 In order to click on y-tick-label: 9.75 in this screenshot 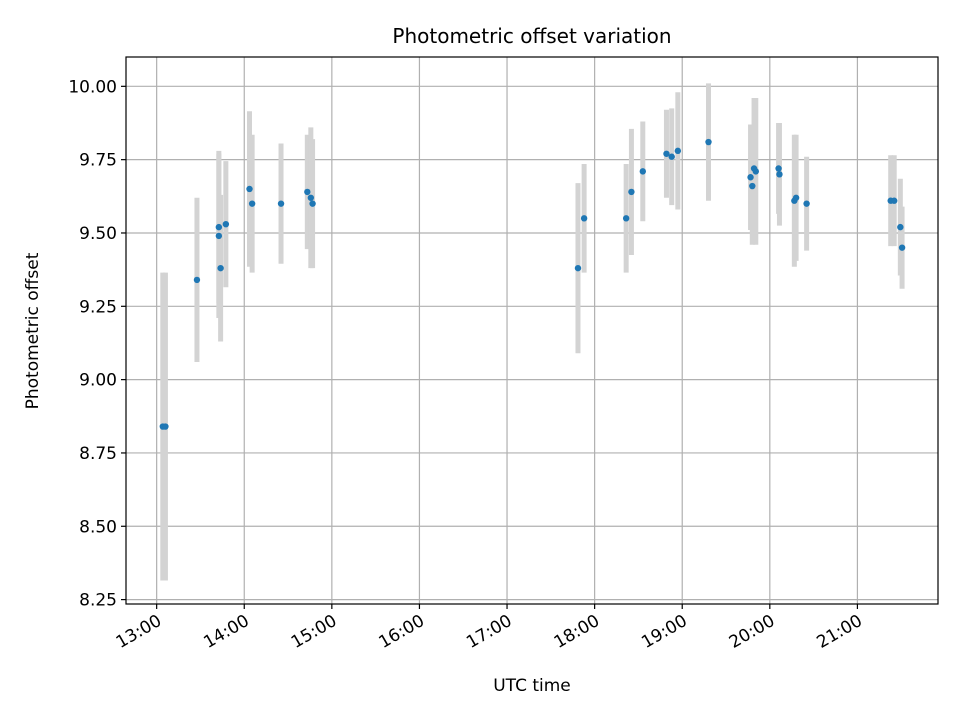, I will do `click(98, 161)`.